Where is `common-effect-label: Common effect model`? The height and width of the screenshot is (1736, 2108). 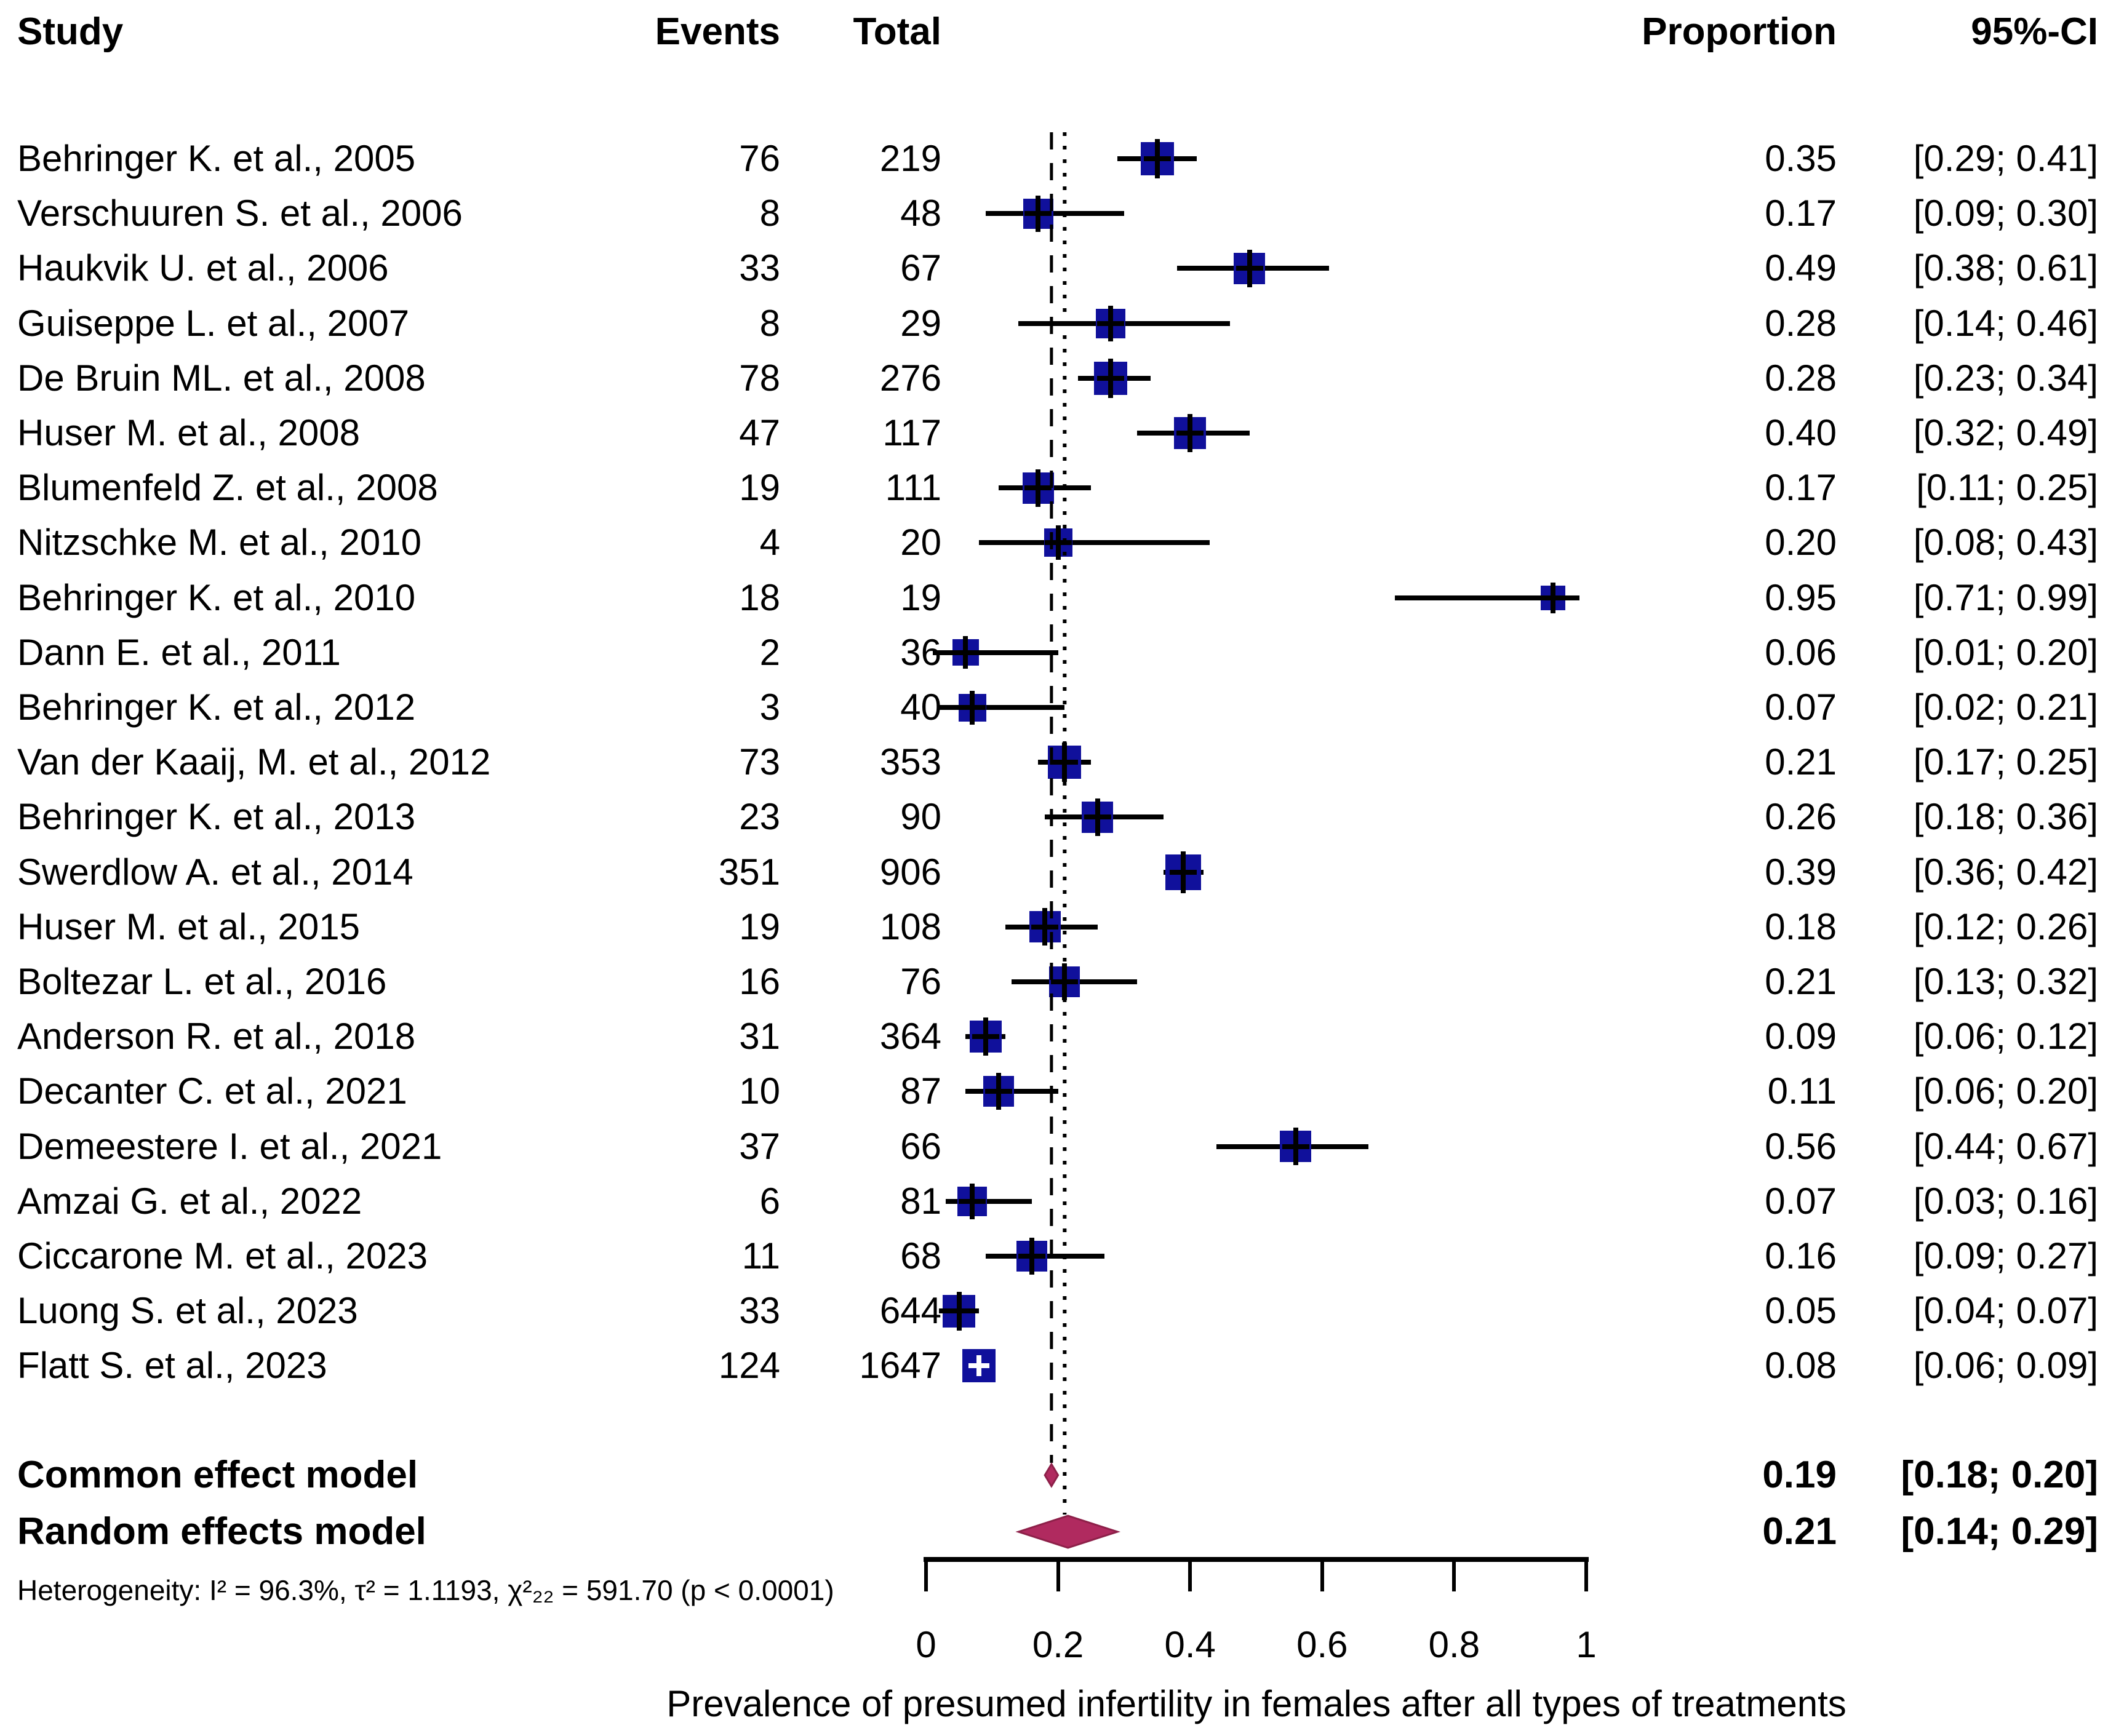 common-effect-label: Common effect model is located at coordinates (217, 1475).